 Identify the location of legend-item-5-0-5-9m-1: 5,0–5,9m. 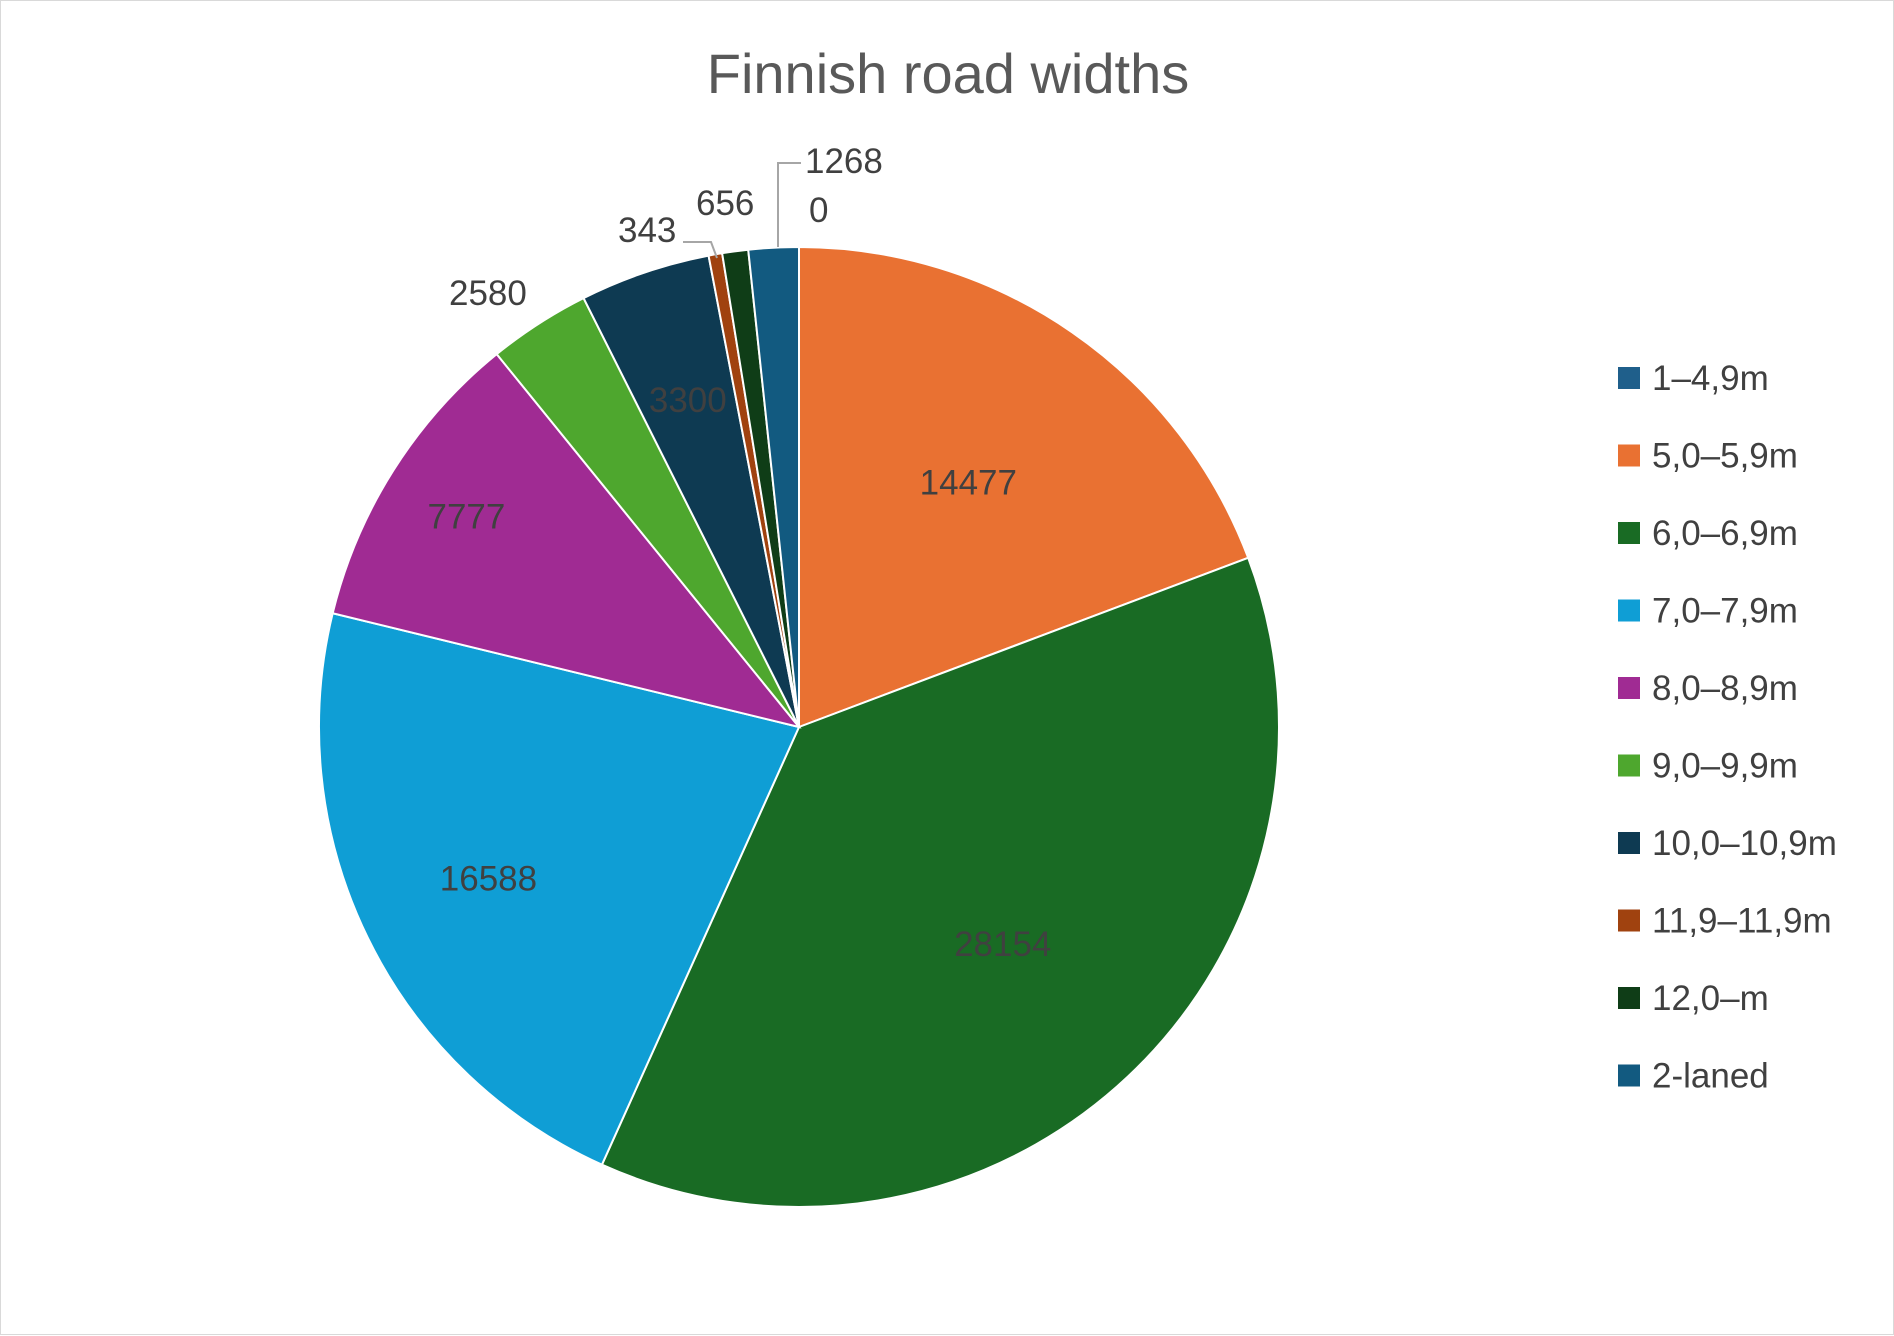
(1708, 456).